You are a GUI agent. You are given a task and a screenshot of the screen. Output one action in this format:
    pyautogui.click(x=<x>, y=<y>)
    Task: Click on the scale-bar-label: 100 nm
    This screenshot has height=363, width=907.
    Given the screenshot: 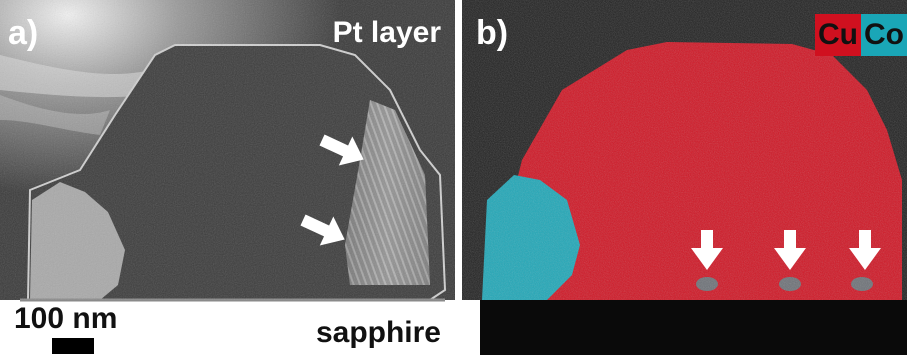 What is the action you would take?
    pyautogui.click(x=66, y=318)
    